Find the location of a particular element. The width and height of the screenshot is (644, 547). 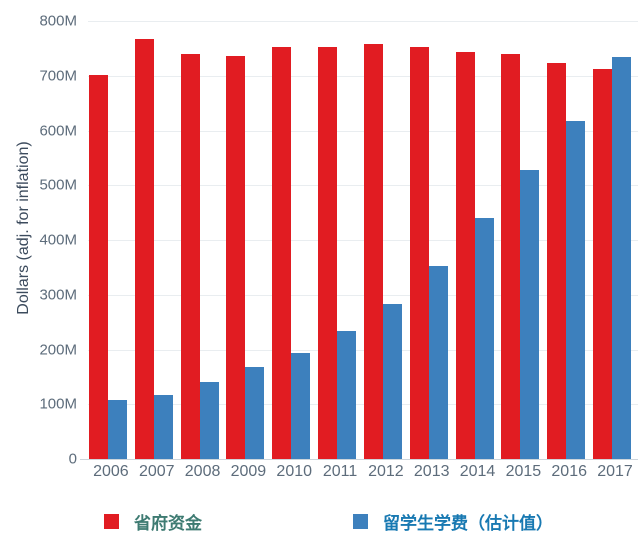

x-axis-line is located at coordinates (359, 459).